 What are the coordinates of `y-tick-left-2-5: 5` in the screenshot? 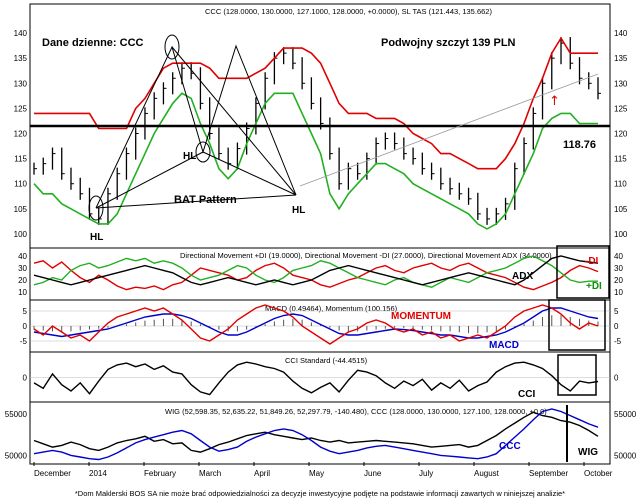 It's located at (25, 311).